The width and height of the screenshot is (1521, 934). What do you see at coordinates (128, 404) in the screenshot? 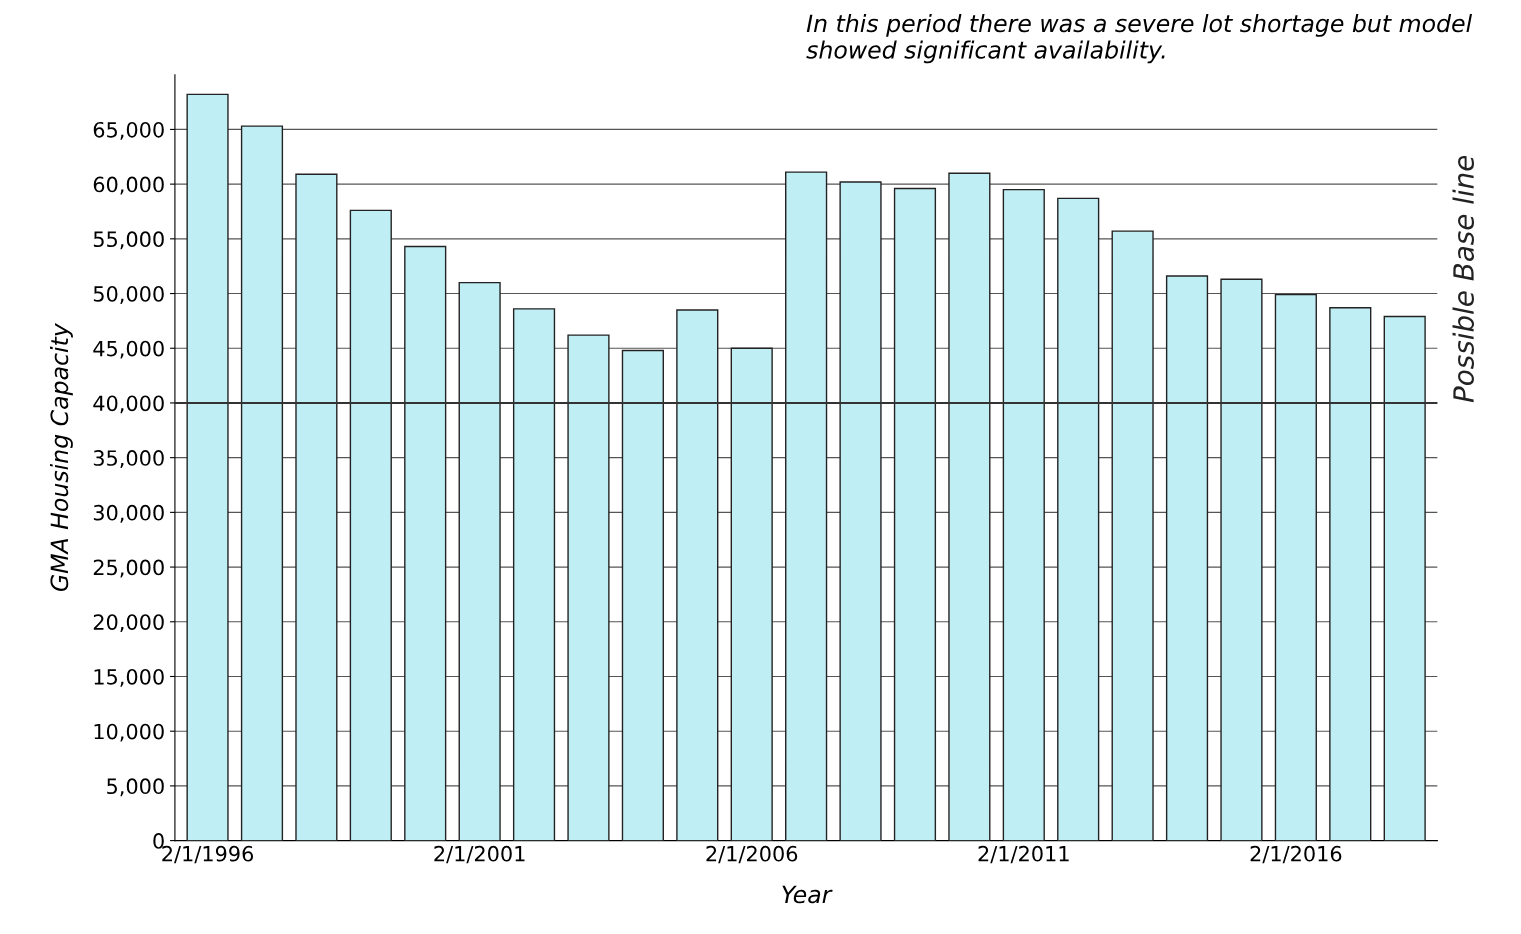
I see `y-tick-label: 40,000` at bounding box center [128, 404].